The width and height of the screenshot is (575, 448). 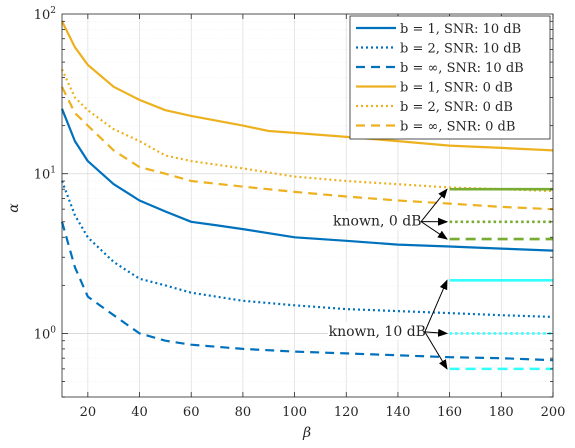 What do you see at coordinates (449, 412) in the screenshot?
I see `x-tick-label: 160` at bounding box center [449, 412].